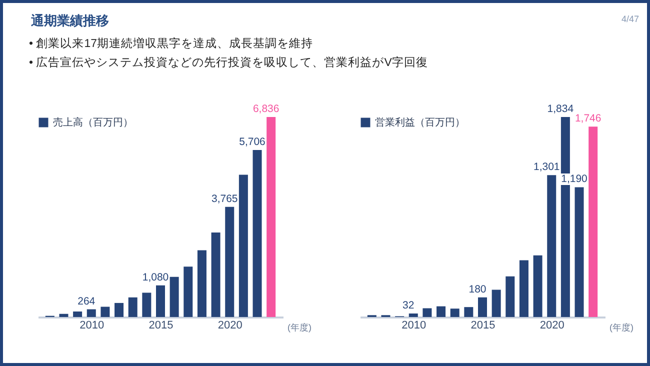  I want to click on data-label: 1,190, so click(574, 179).